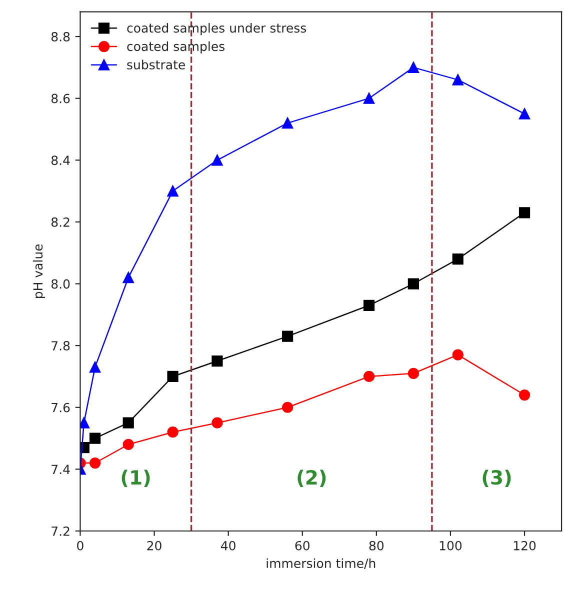 This screenshot has width=573, height=590. Describe the element at coordinates (321, 564) in the screenshot. I see `x-axis-title: immersion time/h` at that location.